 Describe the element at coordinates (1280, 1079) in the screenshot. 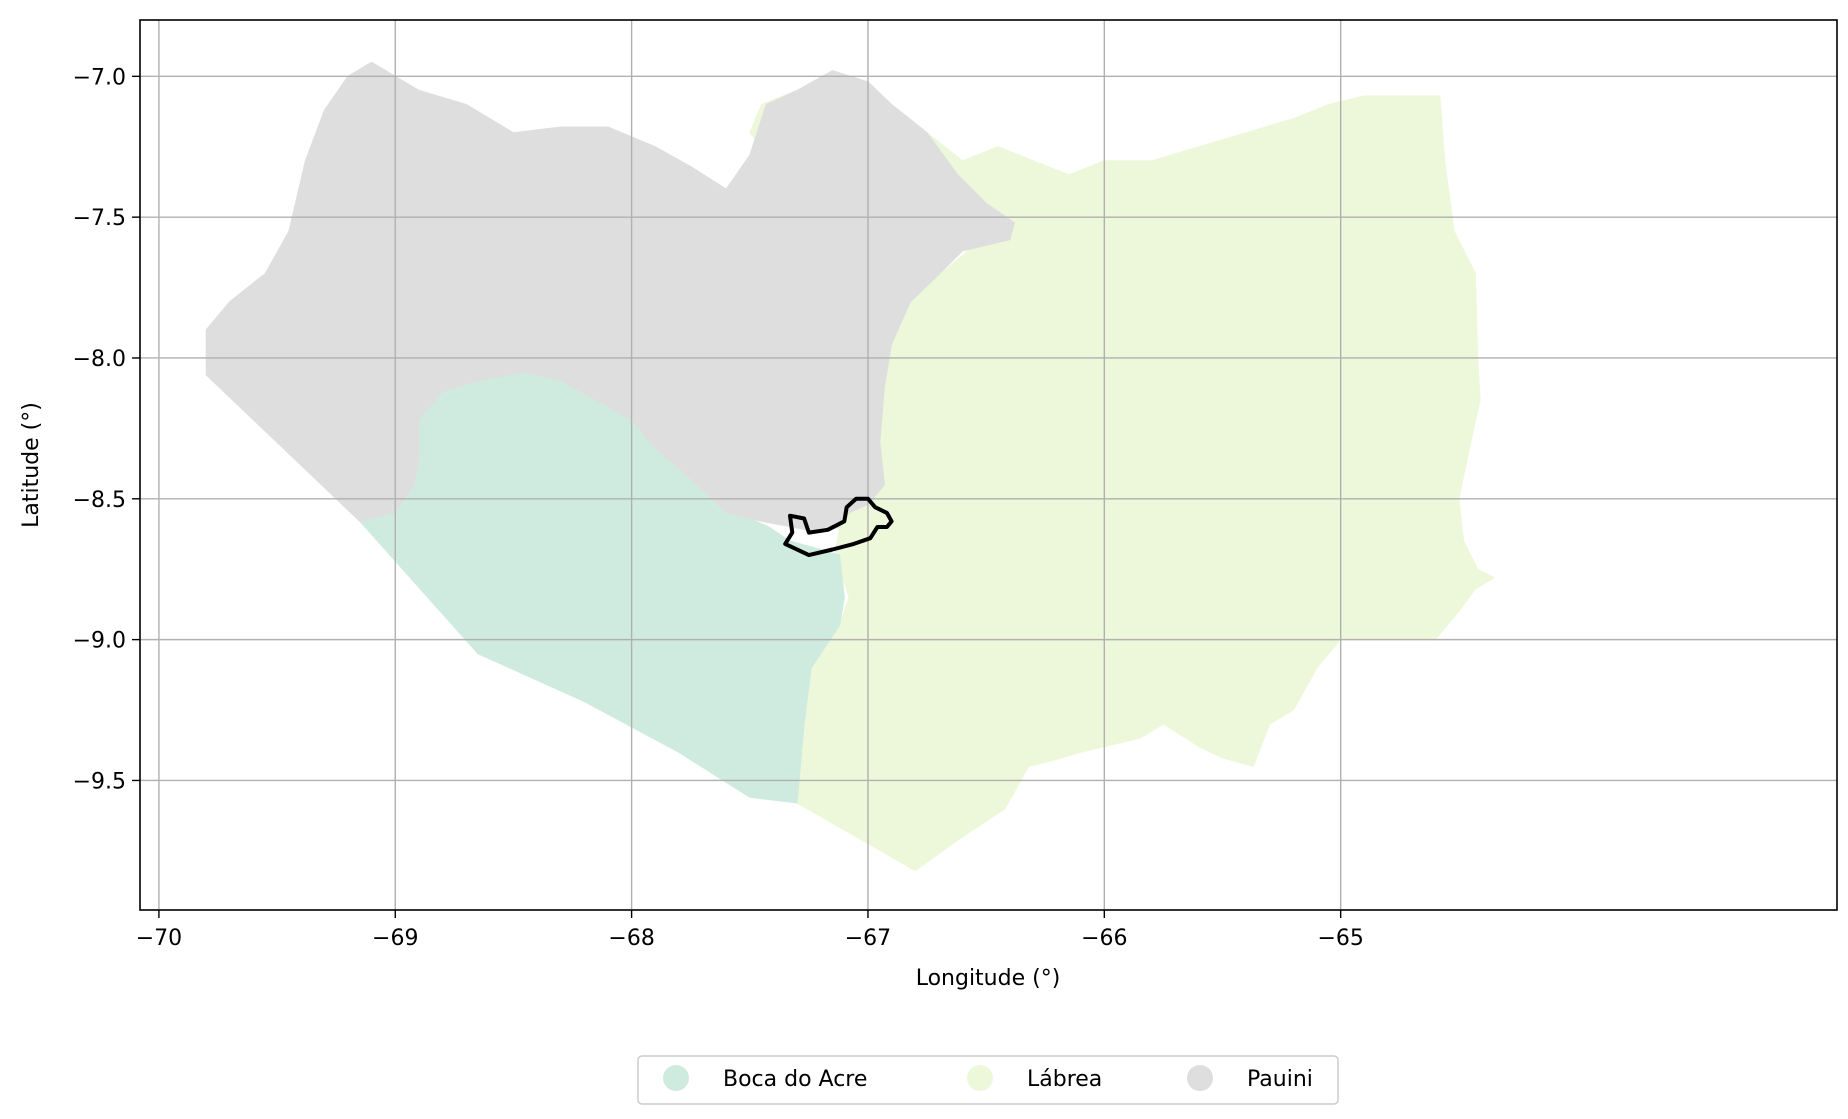

I see `legend-label-pauini: Pauini` at that location.